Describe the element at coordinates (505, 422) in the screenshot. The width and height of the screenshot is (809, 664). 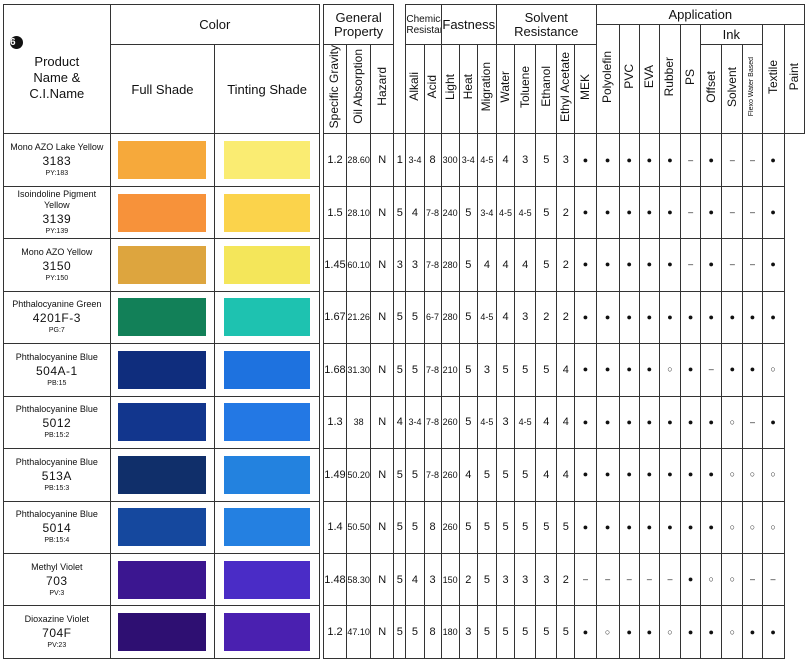
I see `toluene-value: 3` at that location.